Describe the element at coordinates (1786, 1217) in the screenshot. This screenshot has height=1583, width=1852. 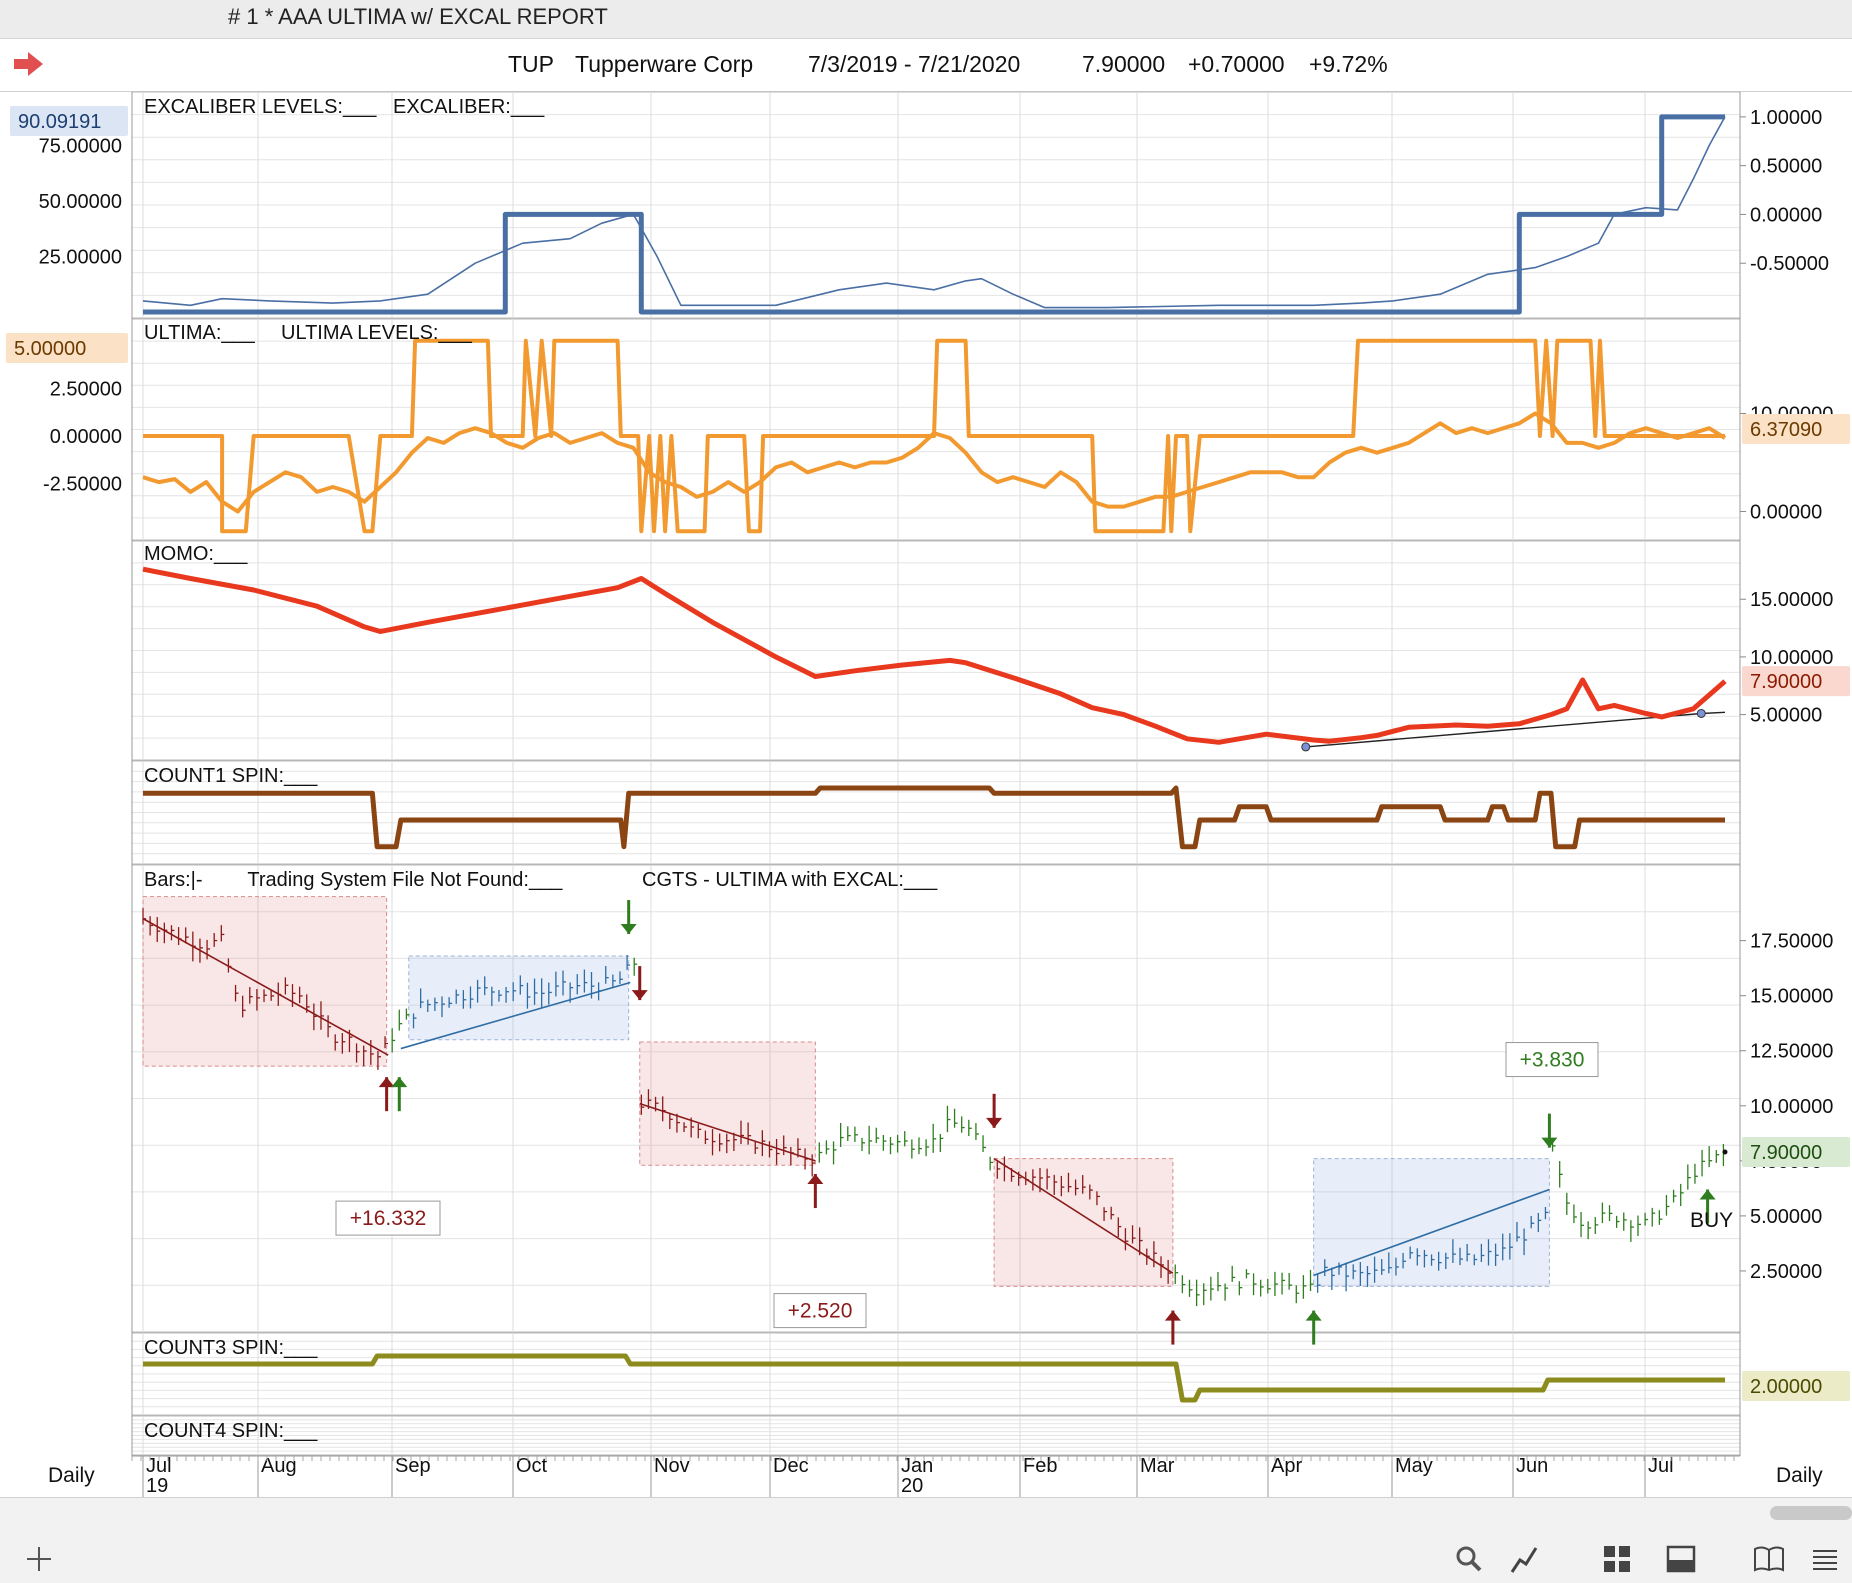
I see `right-tick-price: 5.00000` at that location.